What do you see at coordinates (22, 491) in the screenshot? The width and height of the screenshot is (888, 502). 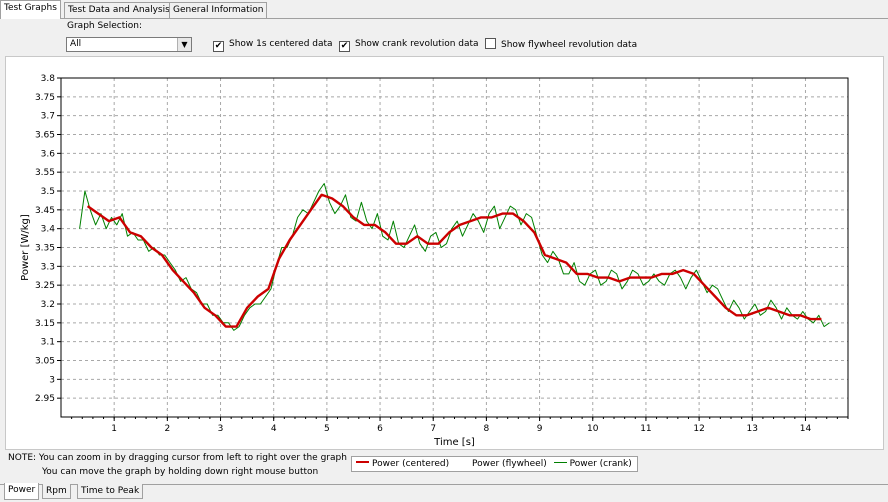 I see `tab-power: Power` at bounding box center [22, 491].